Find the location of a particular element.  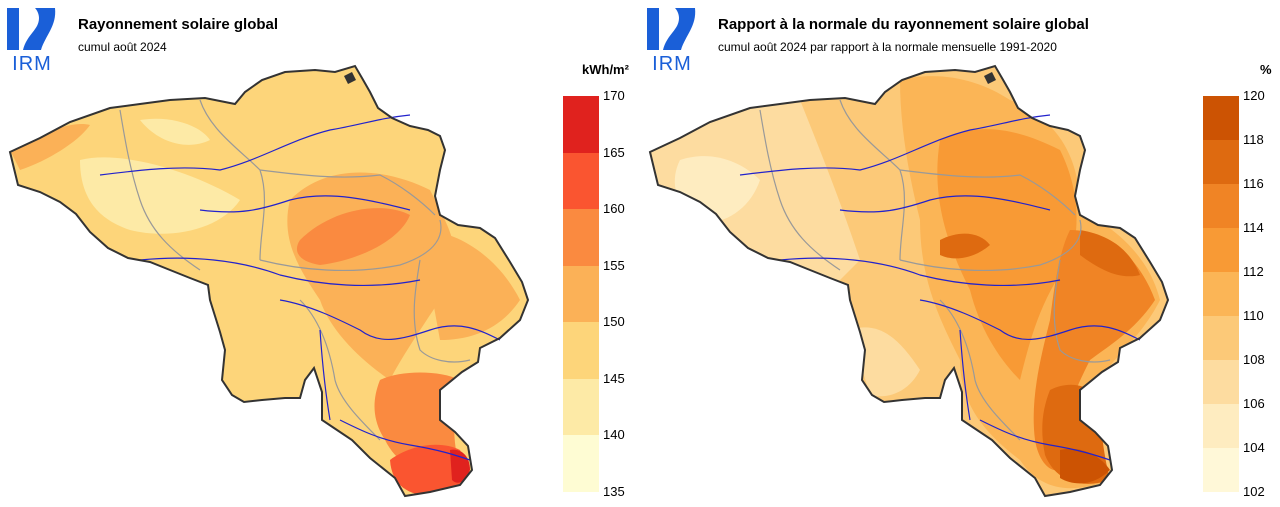

legend-tick-label: 155 is located at coordinates (614, 265).